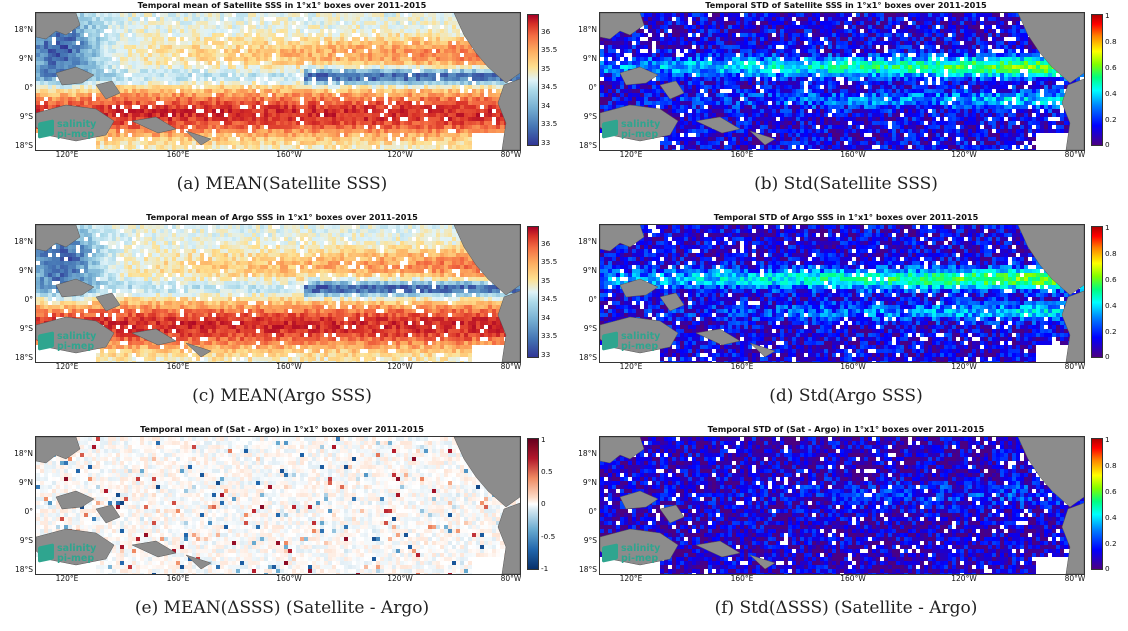 This screenshot has height=631, width=1128. I want to click on map-f, so click(842, 505).